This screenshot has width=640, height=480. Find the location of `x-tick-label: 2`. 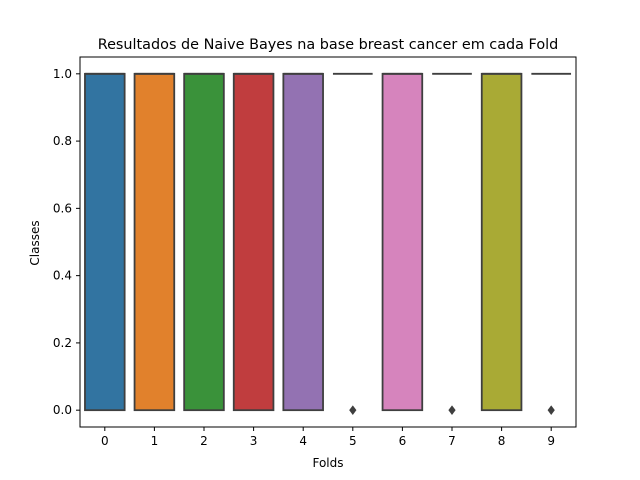

x-tick-label: 2 is located at coordinates (204, 441).